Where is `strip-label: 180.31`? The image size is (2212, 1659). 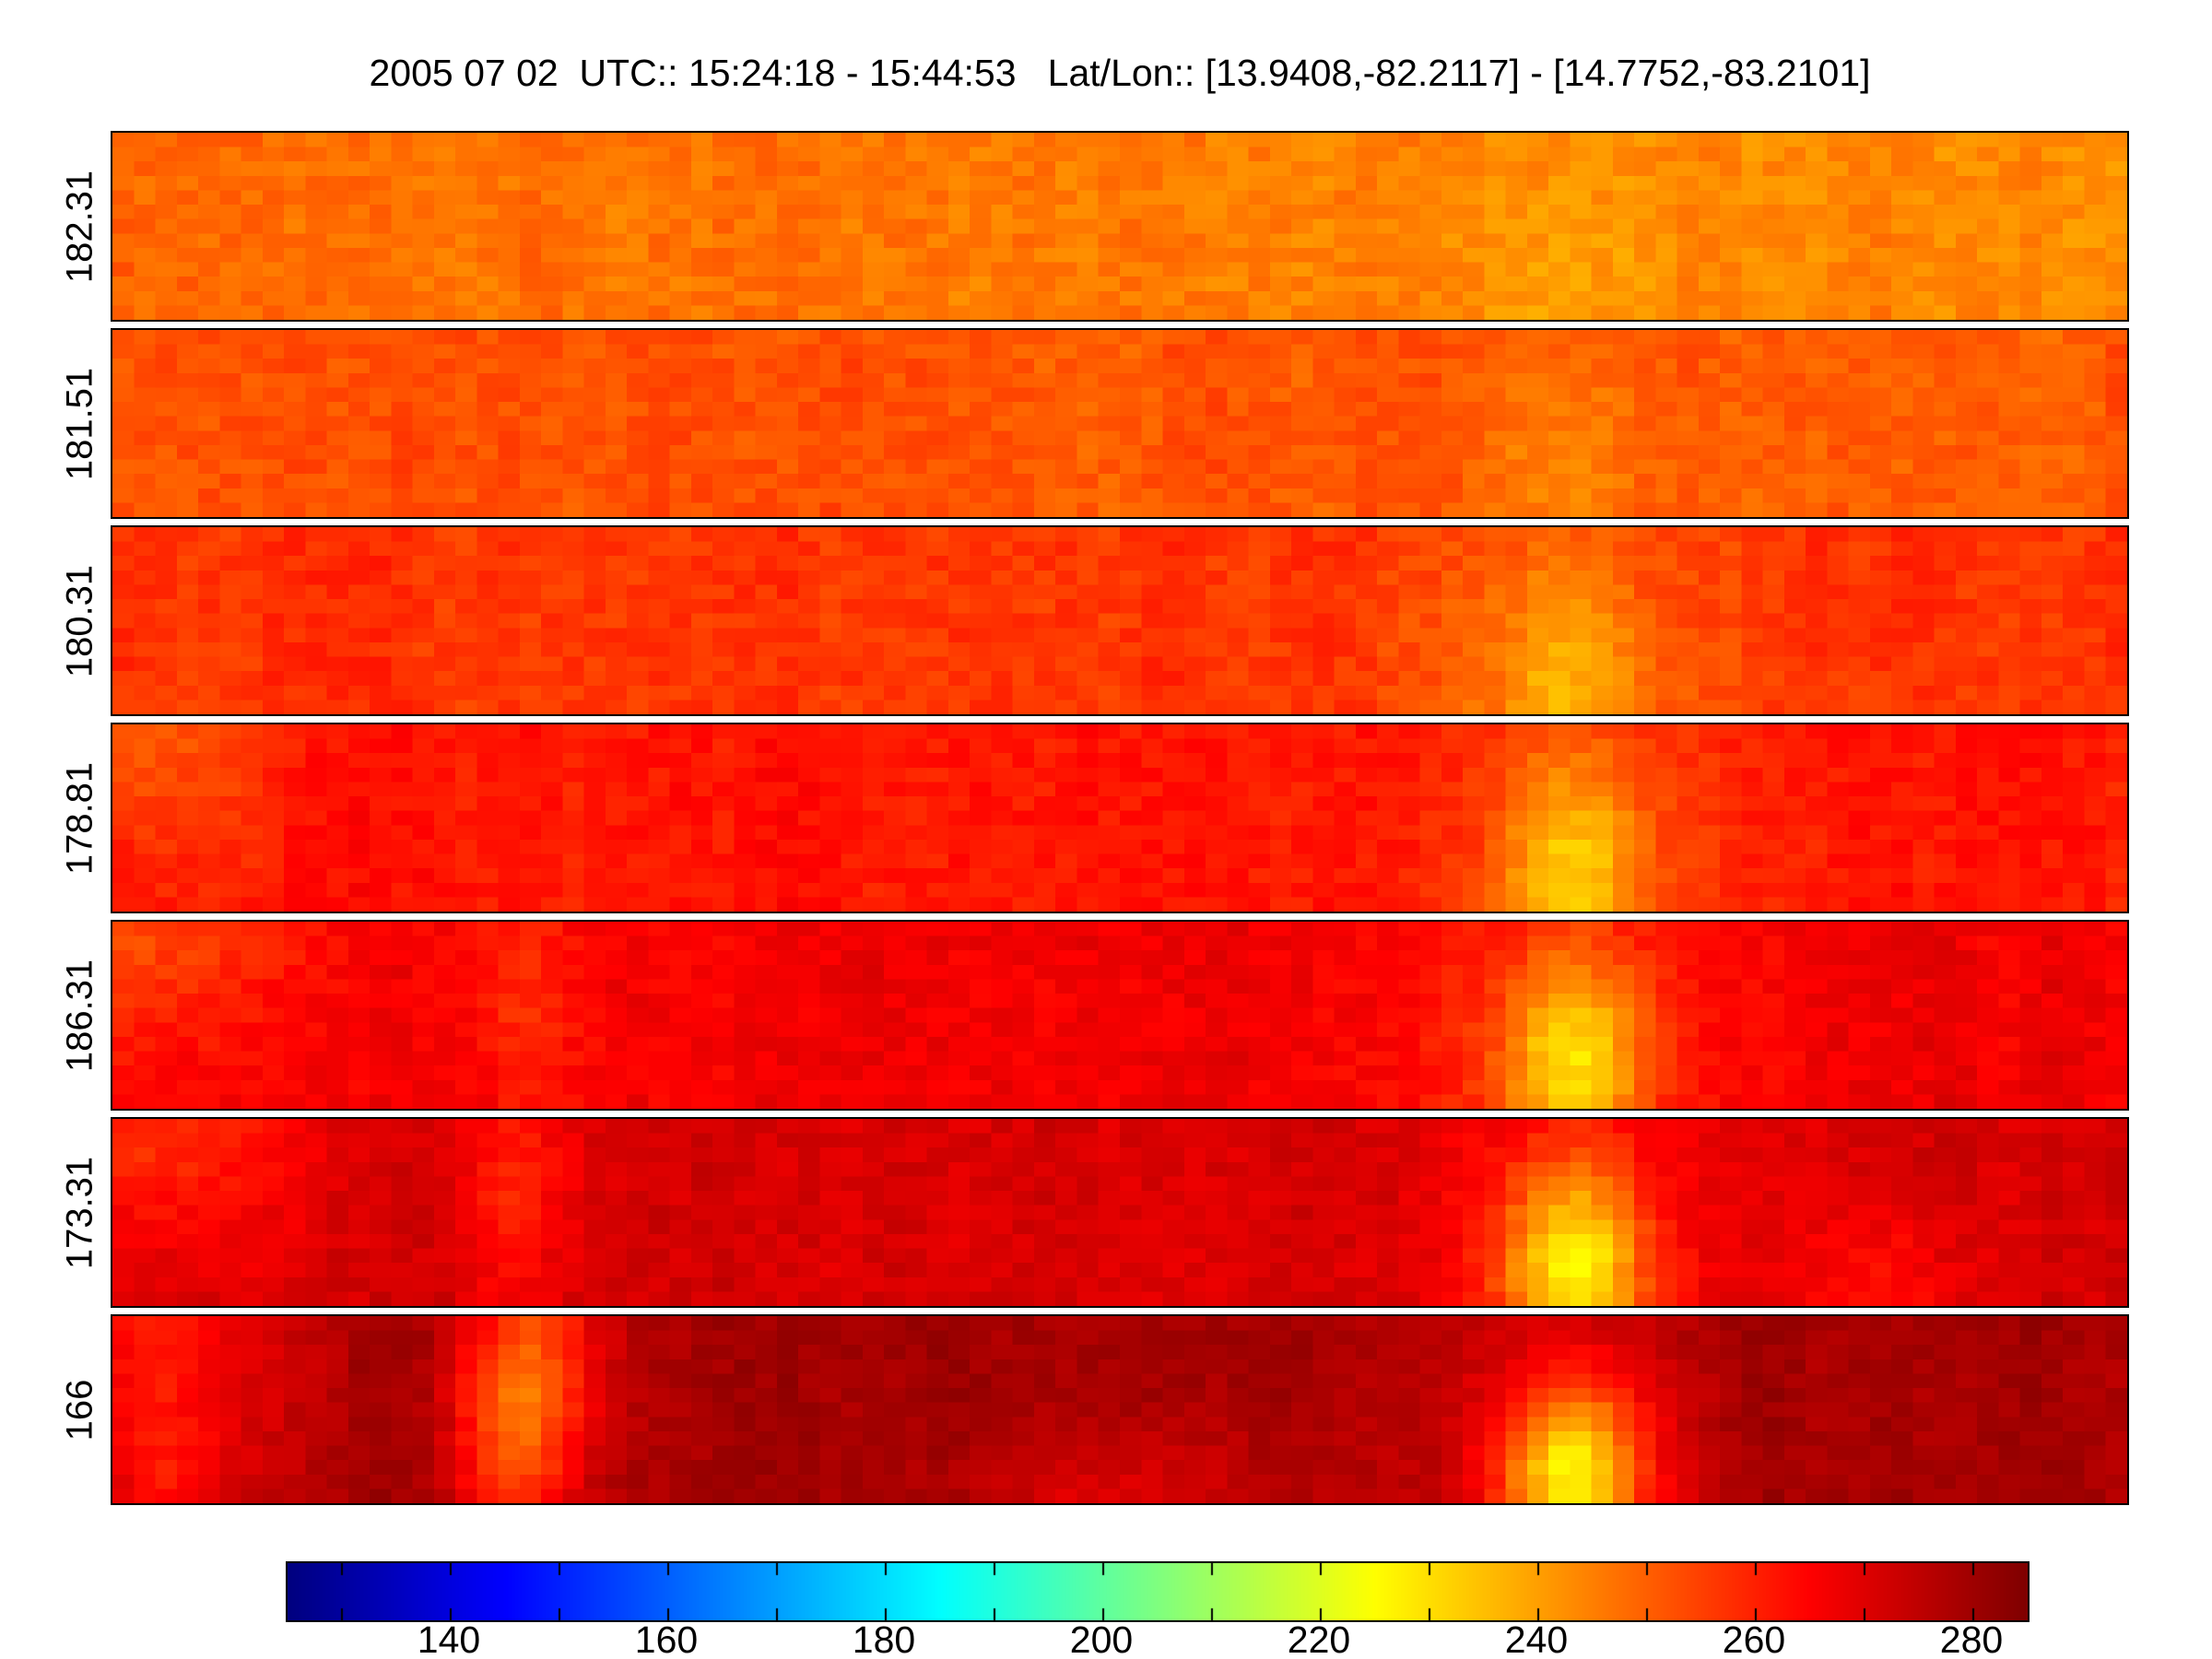
strip-label: 180.31 is located at coordinates (79, 620).